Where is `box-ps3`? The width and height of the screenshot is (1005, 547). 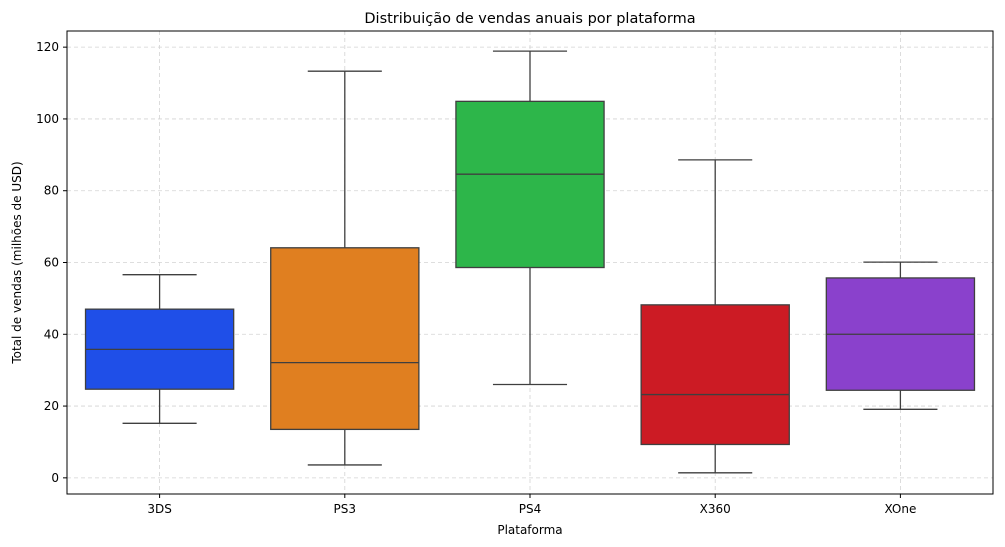 box-ps3 is located at coordinates (345, 268).